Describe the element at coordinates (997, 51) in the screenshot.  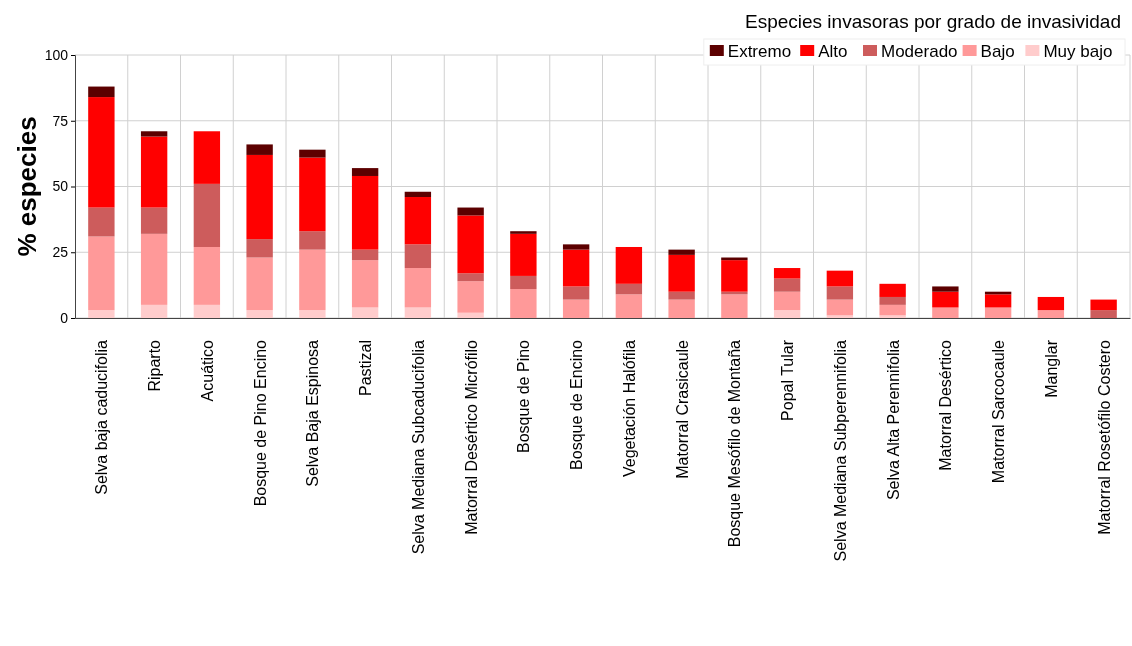
I see `legend-label: Bajo` at that location.